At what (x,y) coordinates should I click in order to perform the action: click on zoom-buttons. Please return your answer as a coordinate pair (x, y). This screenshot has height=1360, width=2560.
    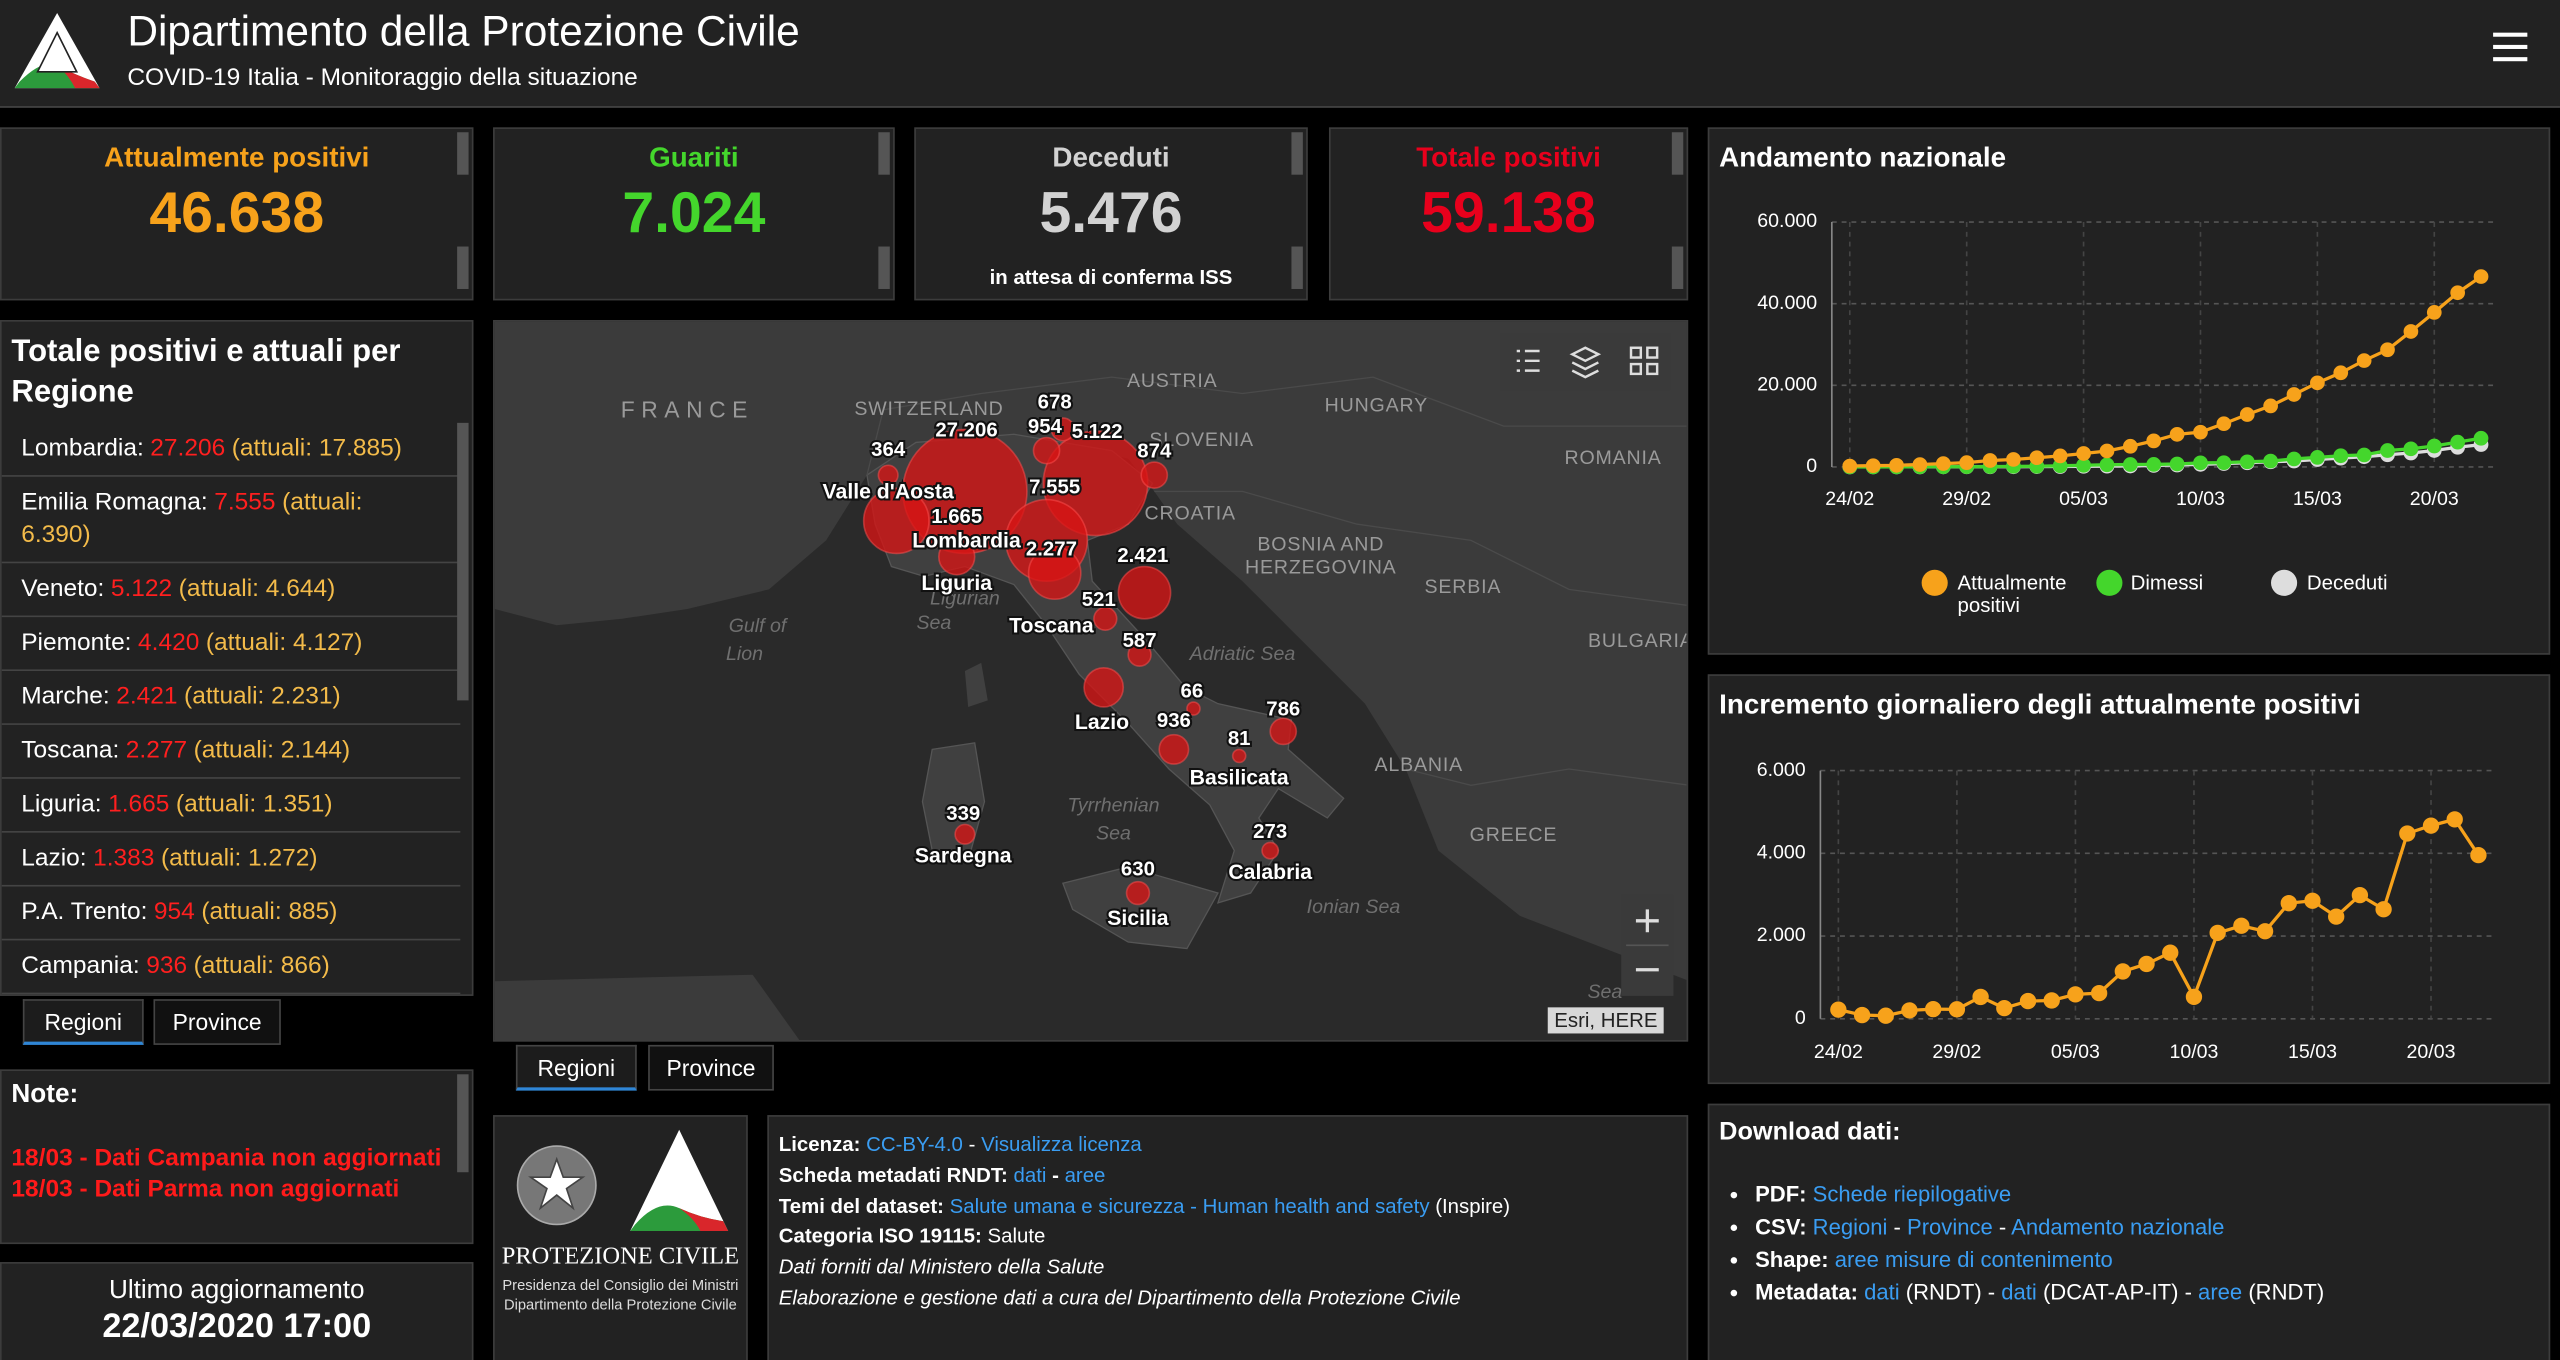
    Looking at the image, I should click on (1647, 945).